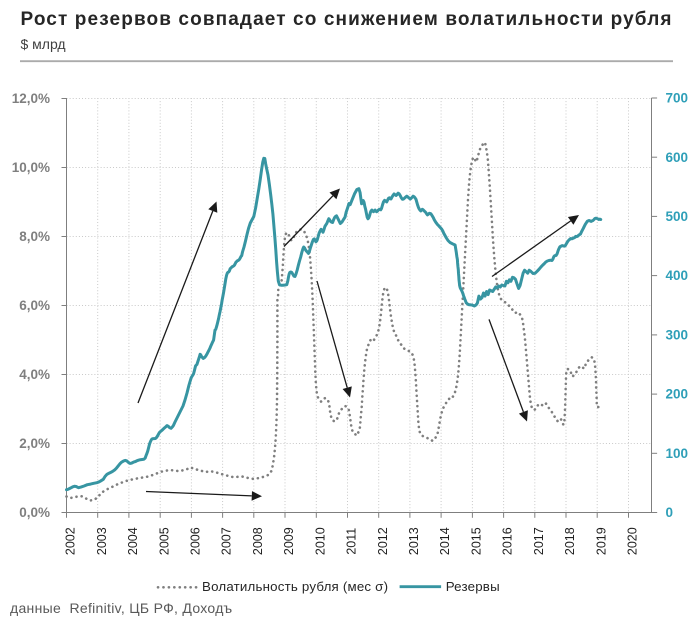  What do you see at coordinates (677, 453) in the screenshot?
I see `svg-text: 100` at bounding box center [677, 453].